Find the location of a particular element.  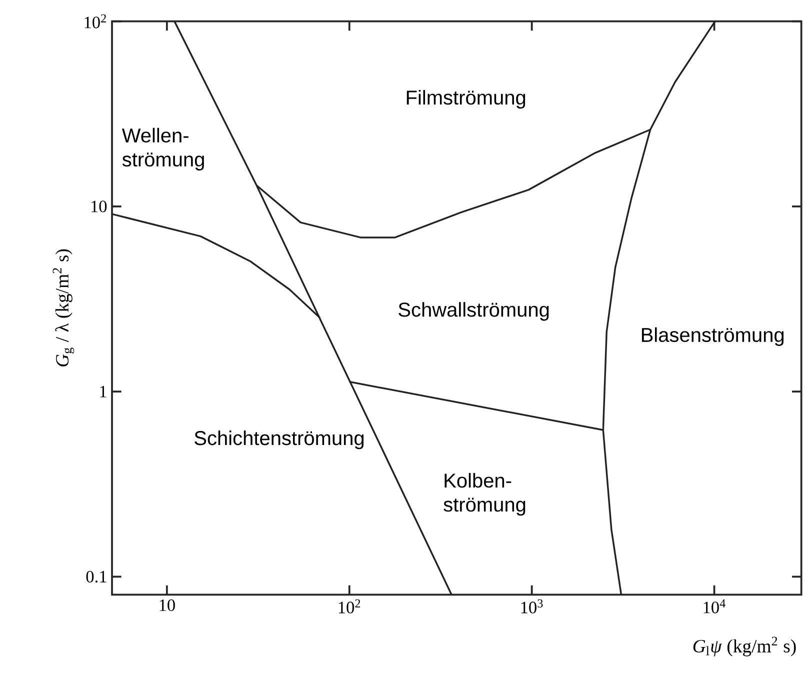

x-tick-label: 10$^{2}$ is located at coordinates (349, 606).